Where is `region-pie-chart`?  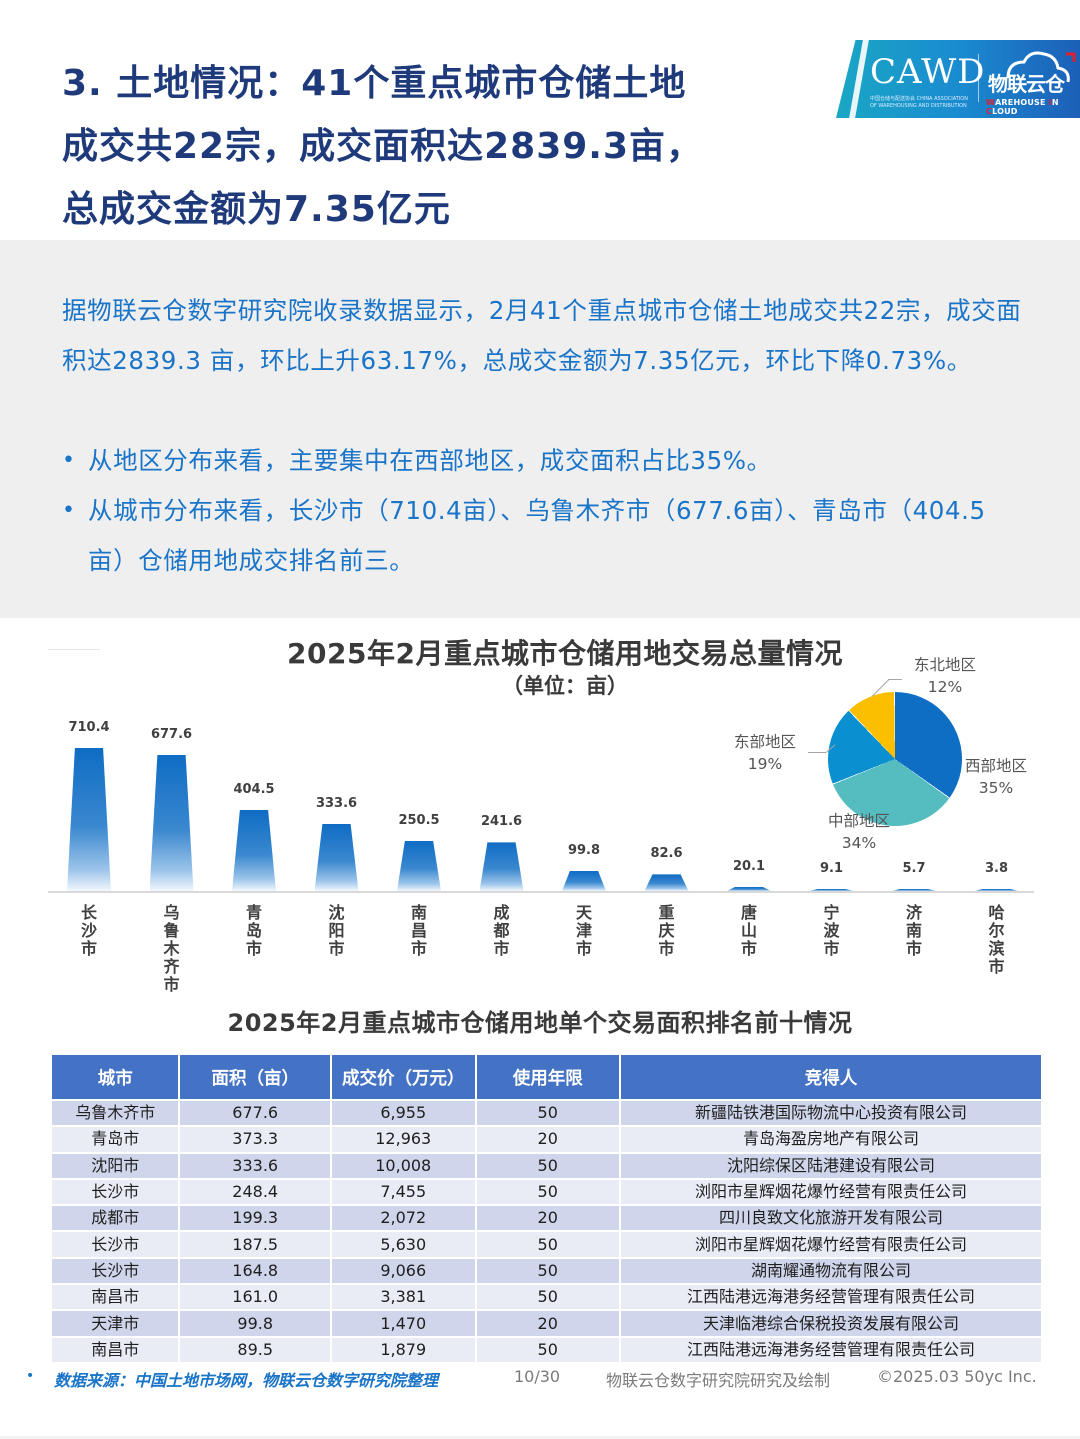
region-pie-chart is located at coordinates (895, 759).